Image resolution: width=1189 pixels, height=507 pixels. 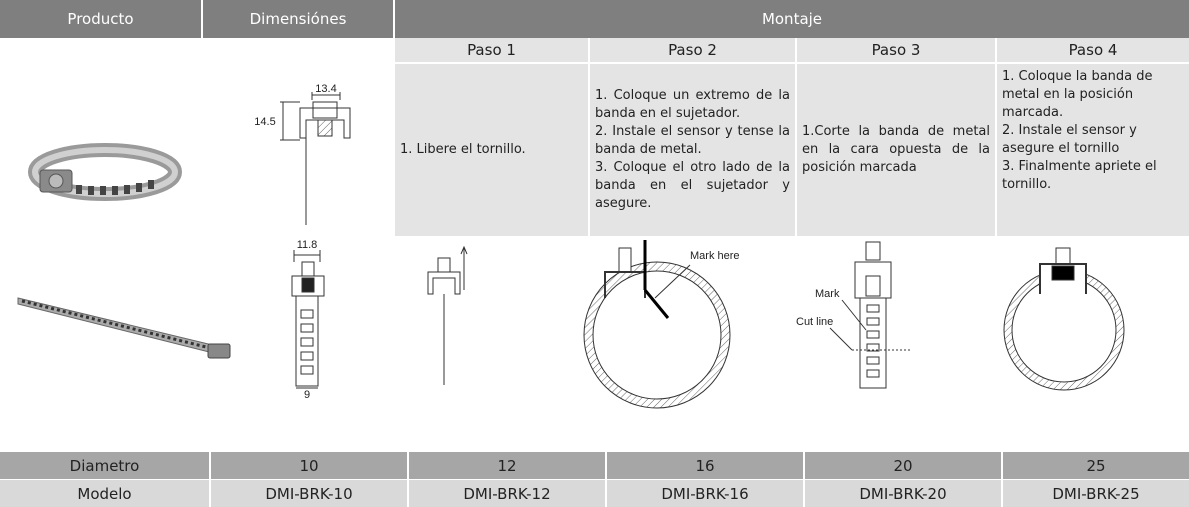 What do you see at coordinates (264, 122) in the screenshot?
I see `dimension-label: 14.5` at bounding box center [264, 122].